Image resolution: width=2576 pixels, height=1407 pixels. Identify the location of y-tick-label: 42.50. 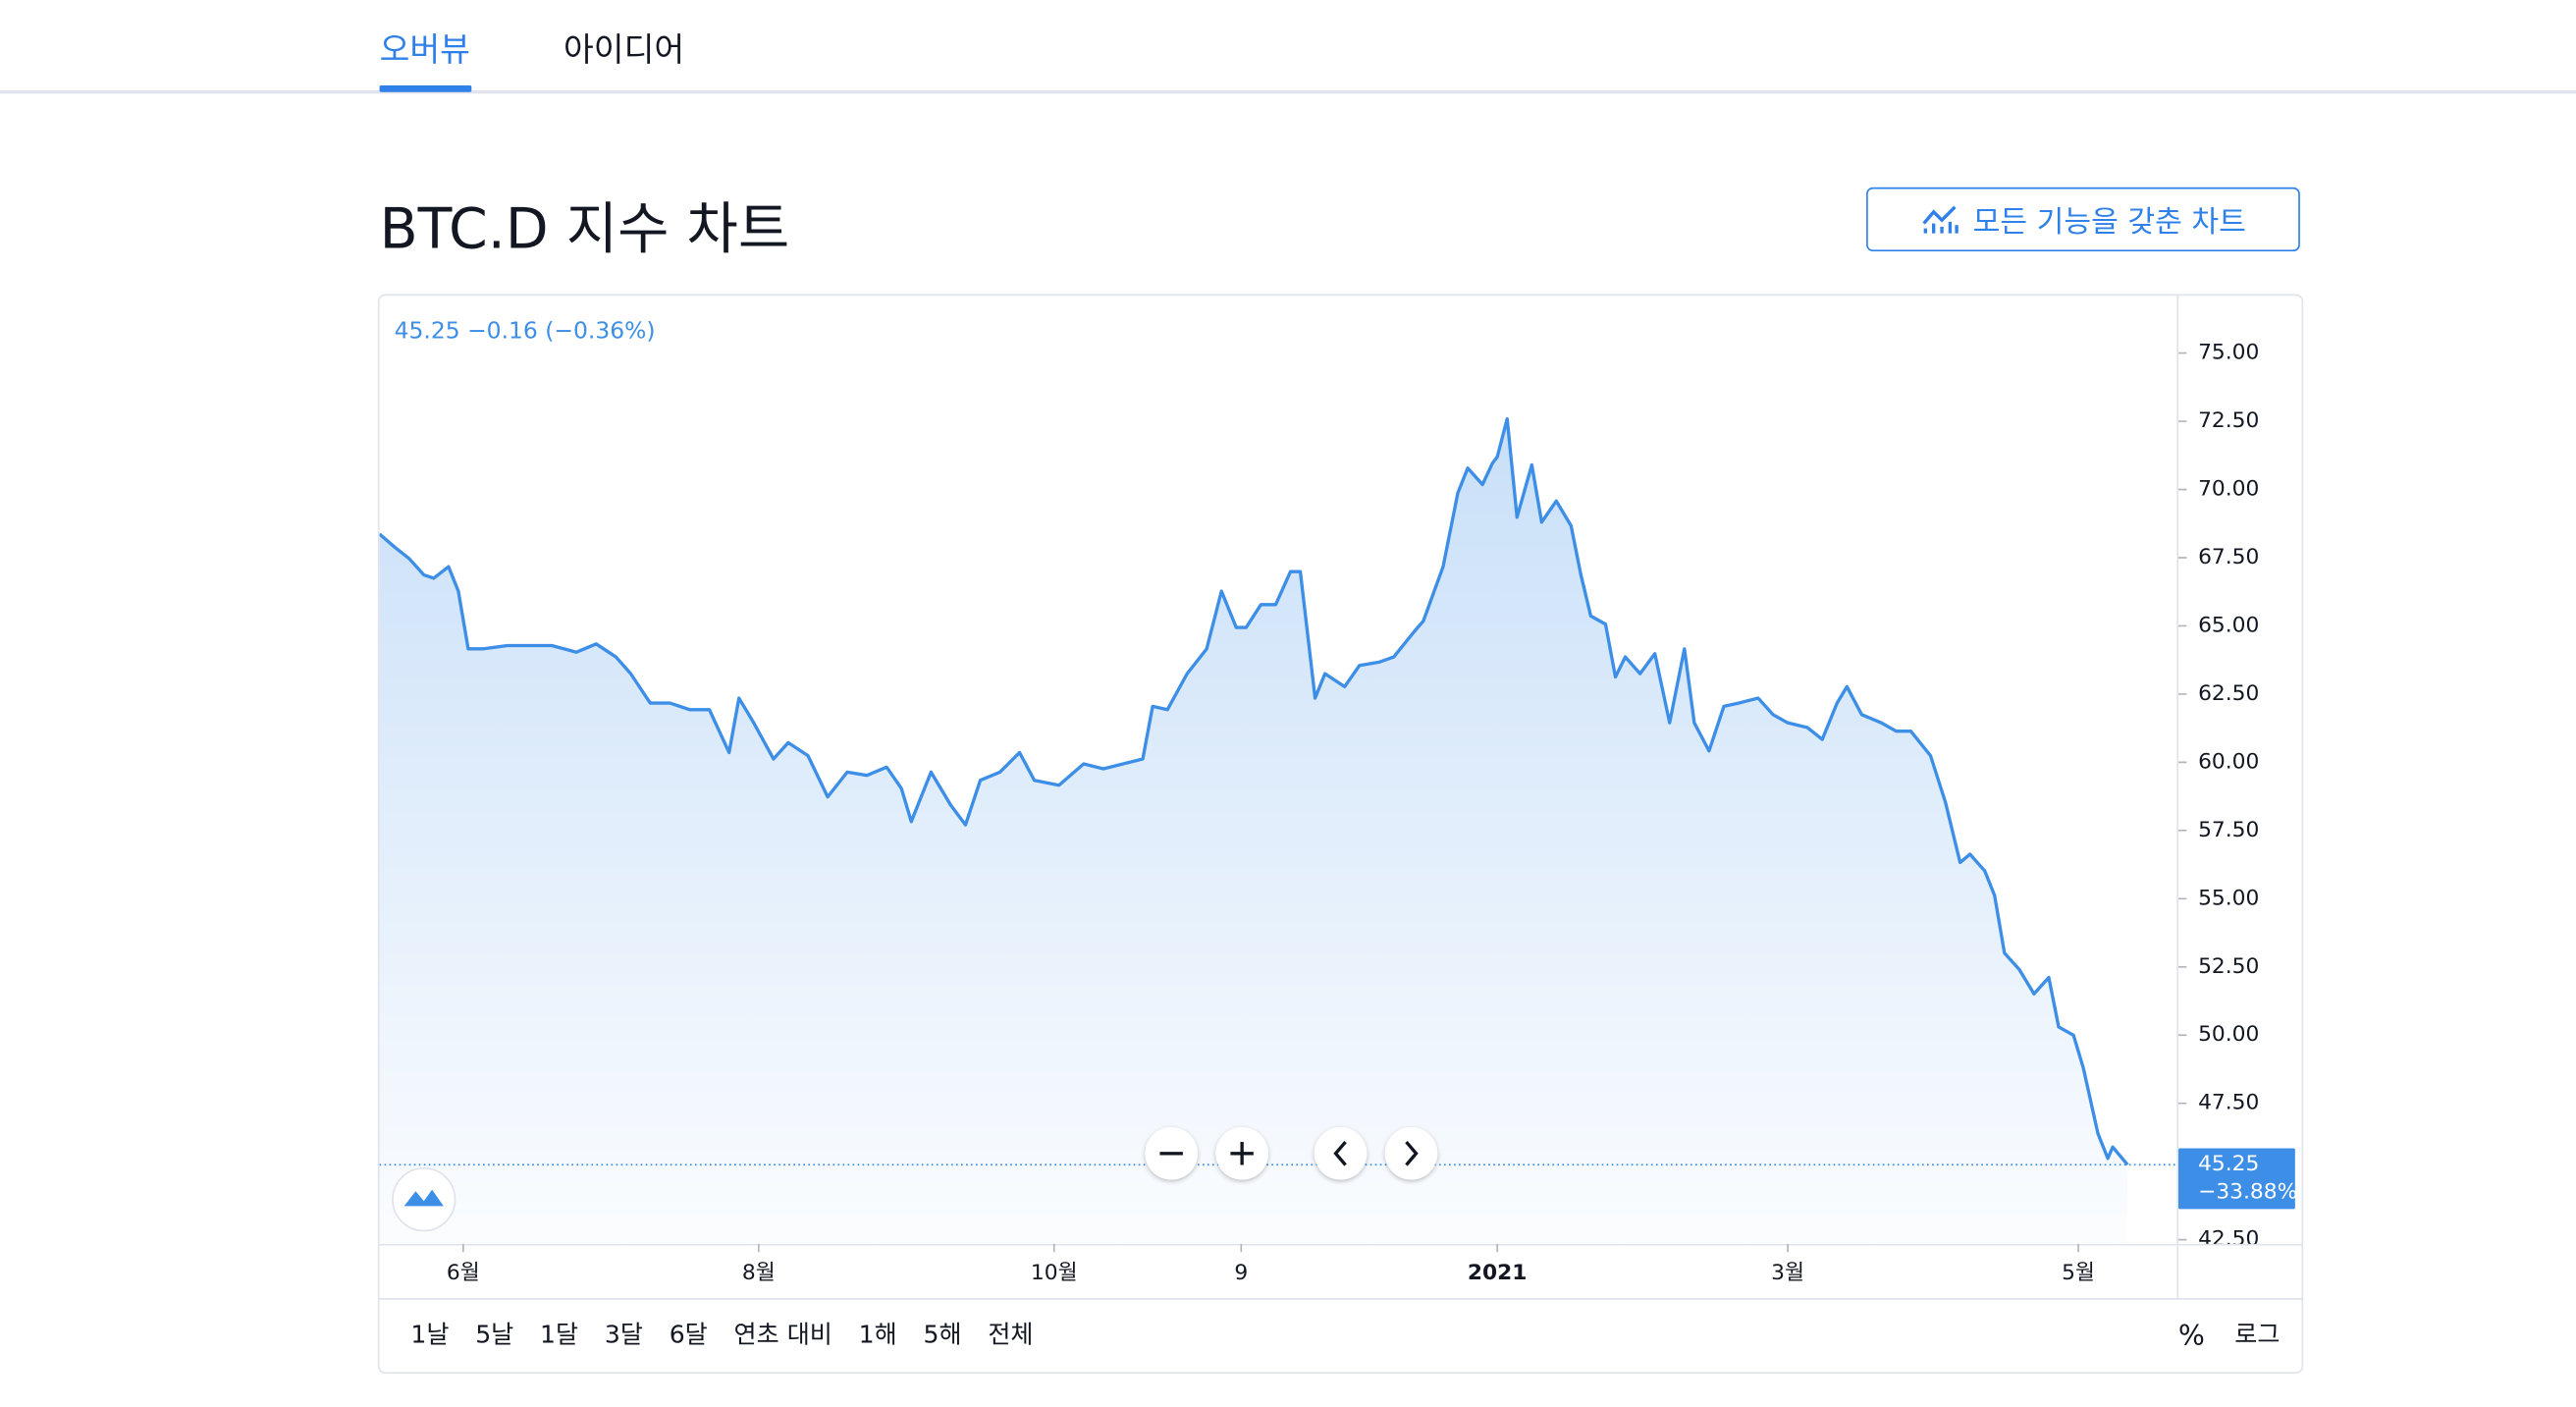
(2228, 1239).